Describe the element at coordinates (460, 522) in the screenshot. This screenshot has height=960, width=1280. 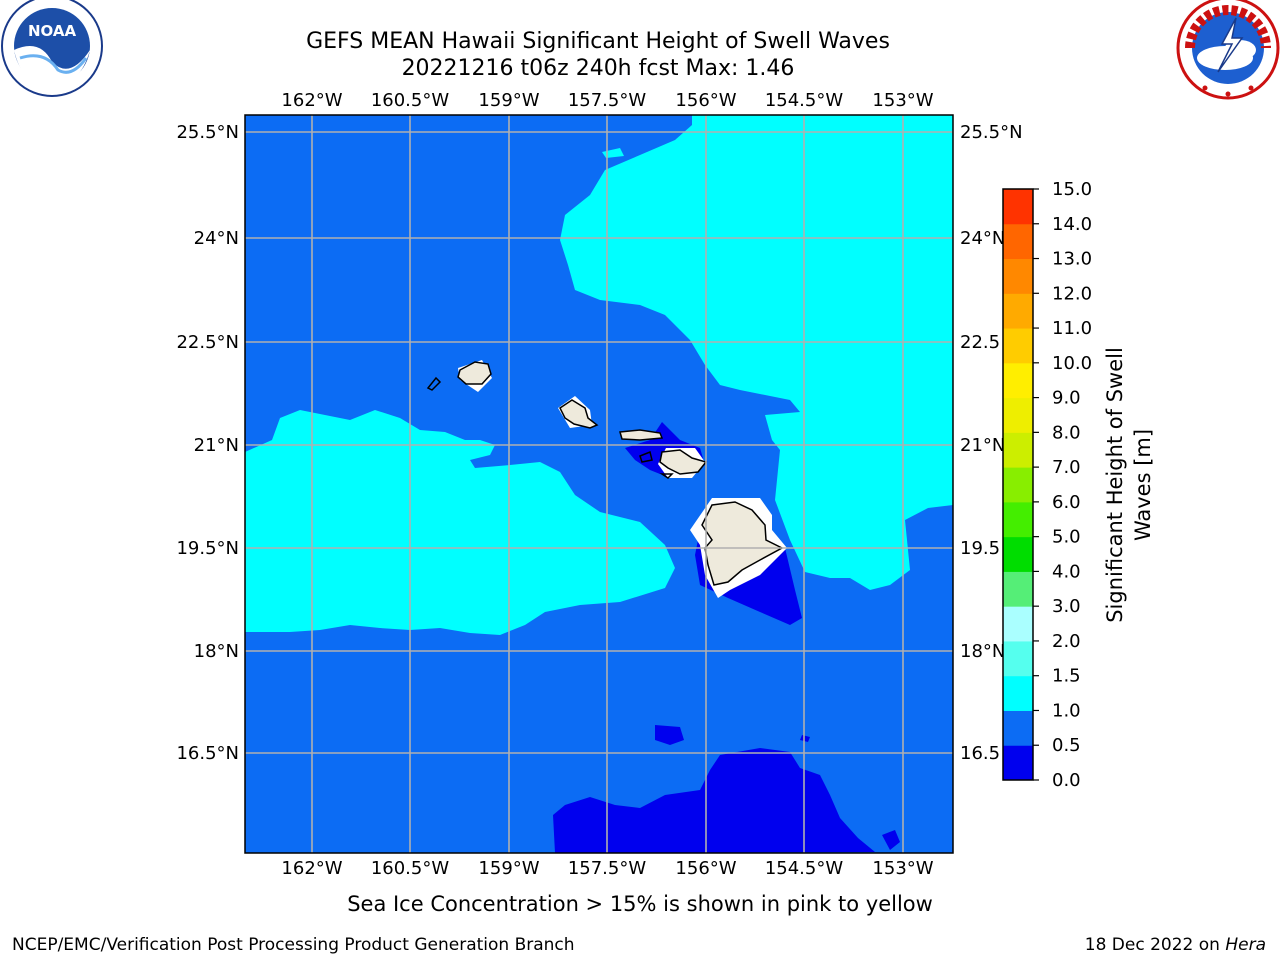
I see `swell-band-1.0-1.5-southwest` at that location.